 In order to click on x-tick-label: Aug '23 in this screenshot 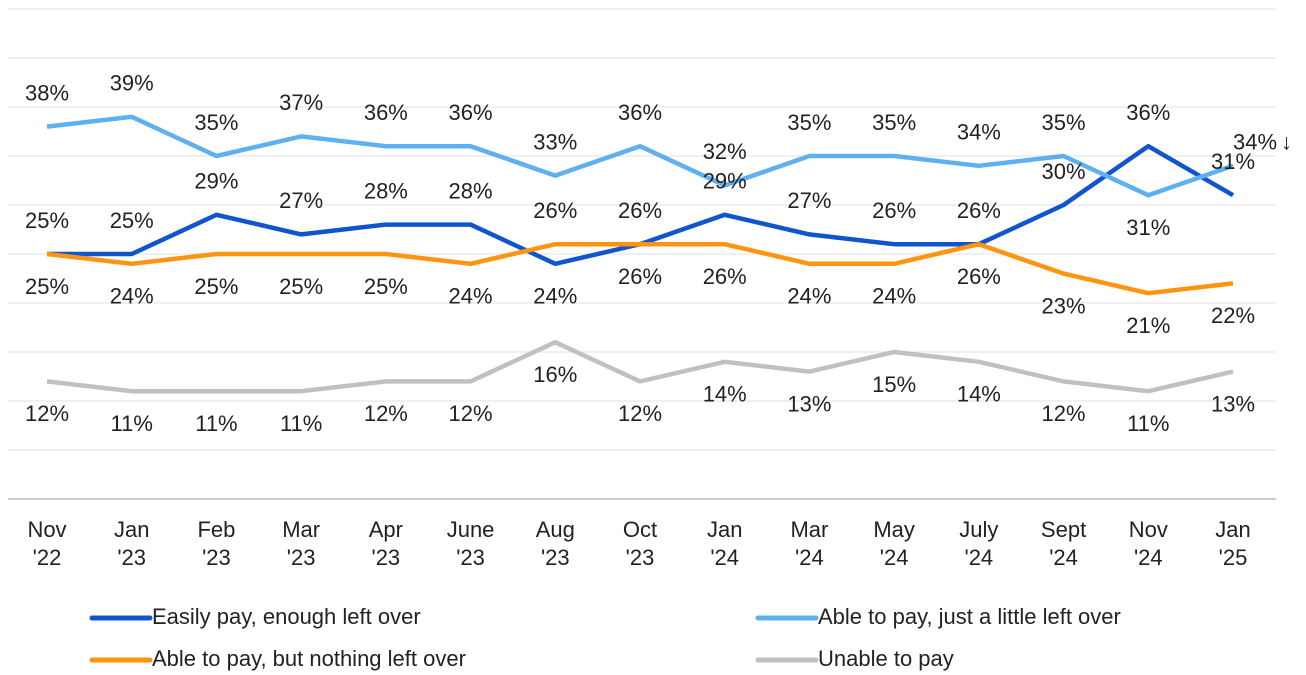, I will do `click(555, 543)`.